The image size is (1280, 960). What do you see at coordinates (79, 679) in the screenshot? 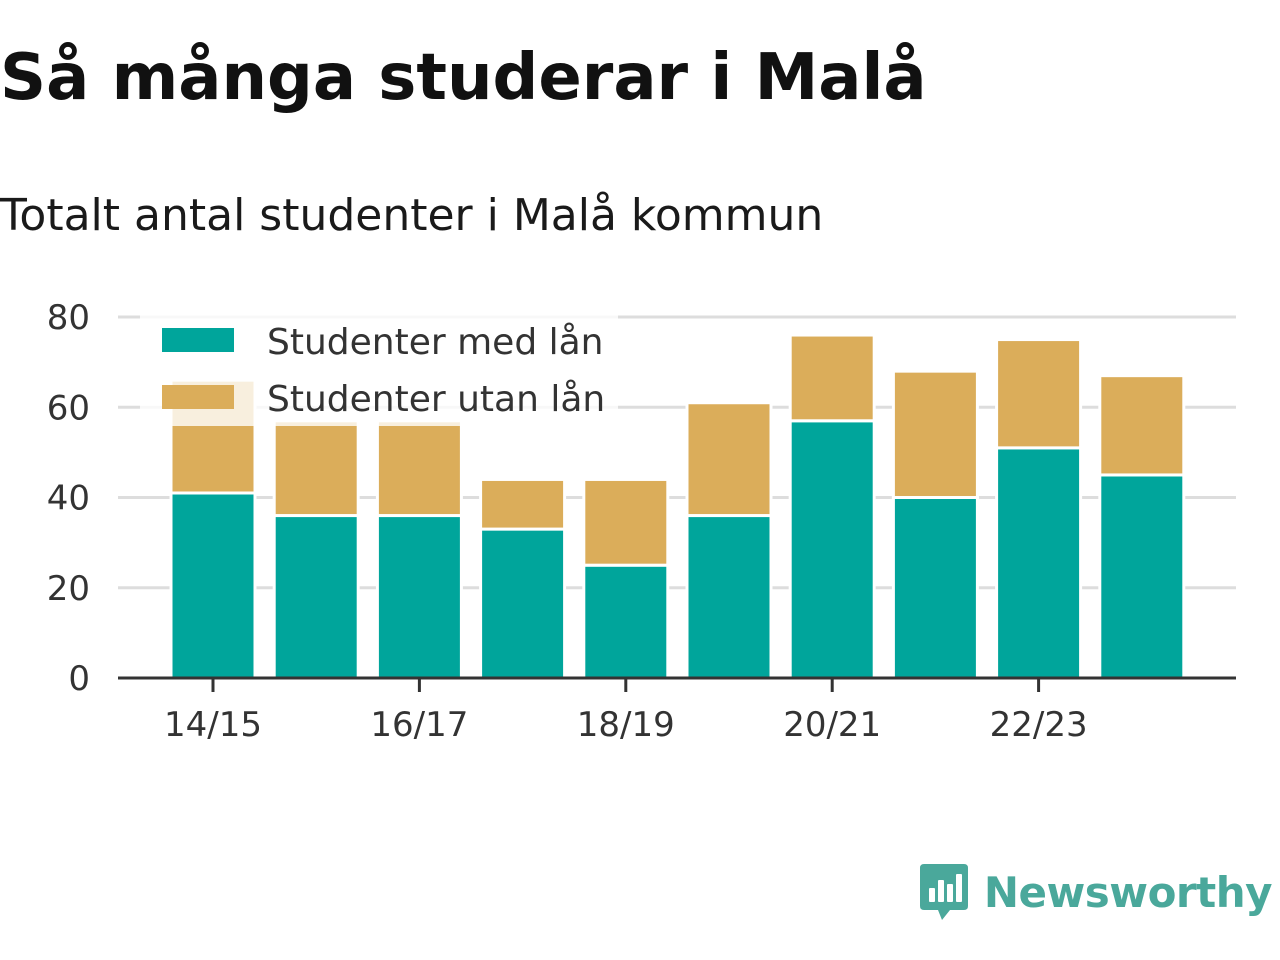
I see `y-tick-label: 0` at bounding box center [79, 679].